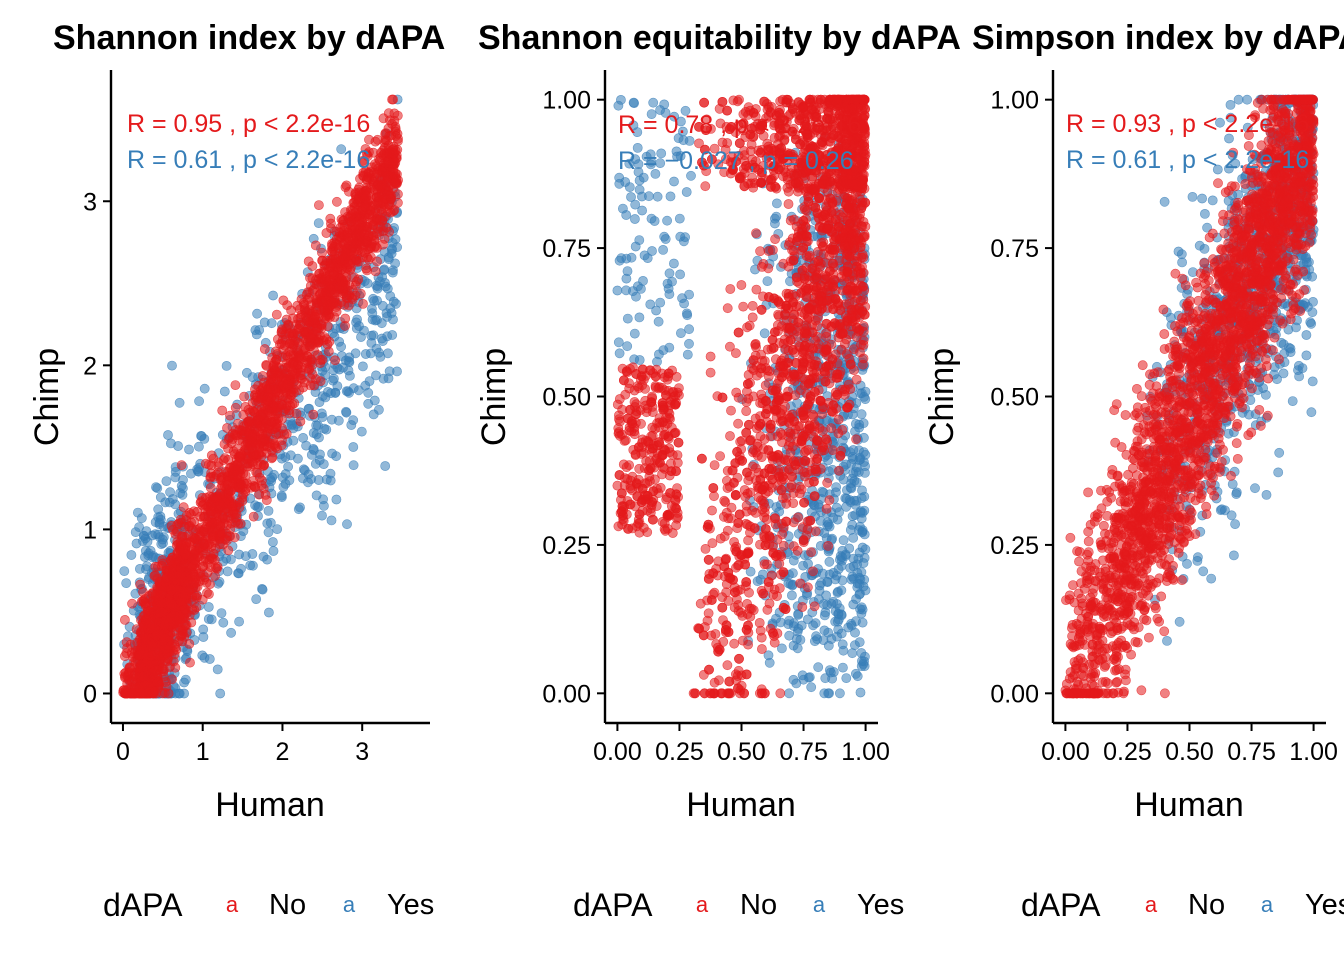 The width and height of the screenshot is (1344, 960). Describe the element at coordinates (90, 202) in the screenshot. I see `y-tick-label: 3` at that location.